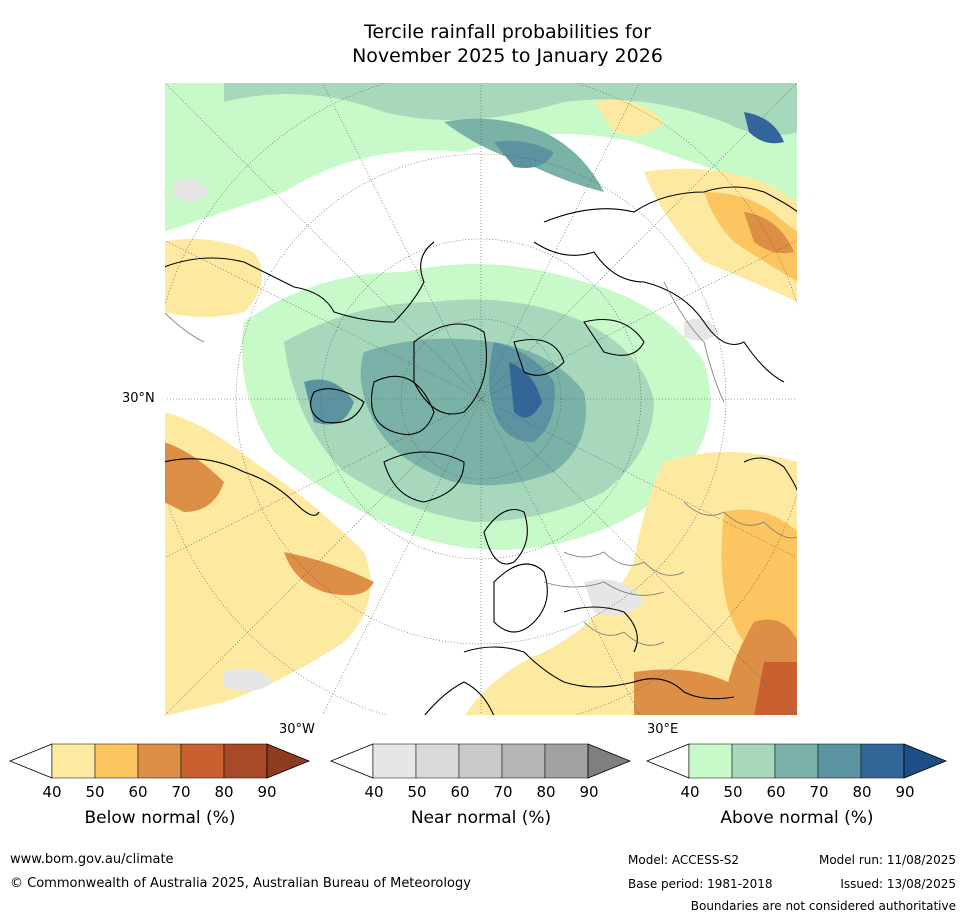 Image resolution: width=965 pixels, height=919 pixels. I want to click on colorbar-near-over-triangle, so click(609, 761).